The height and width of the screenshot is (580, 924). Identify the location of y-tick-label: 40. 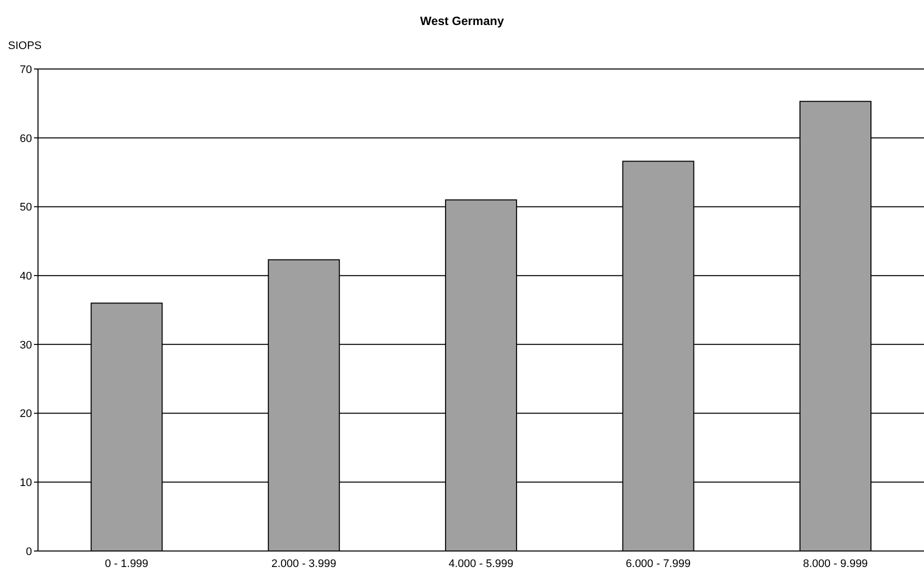
(26, 276).